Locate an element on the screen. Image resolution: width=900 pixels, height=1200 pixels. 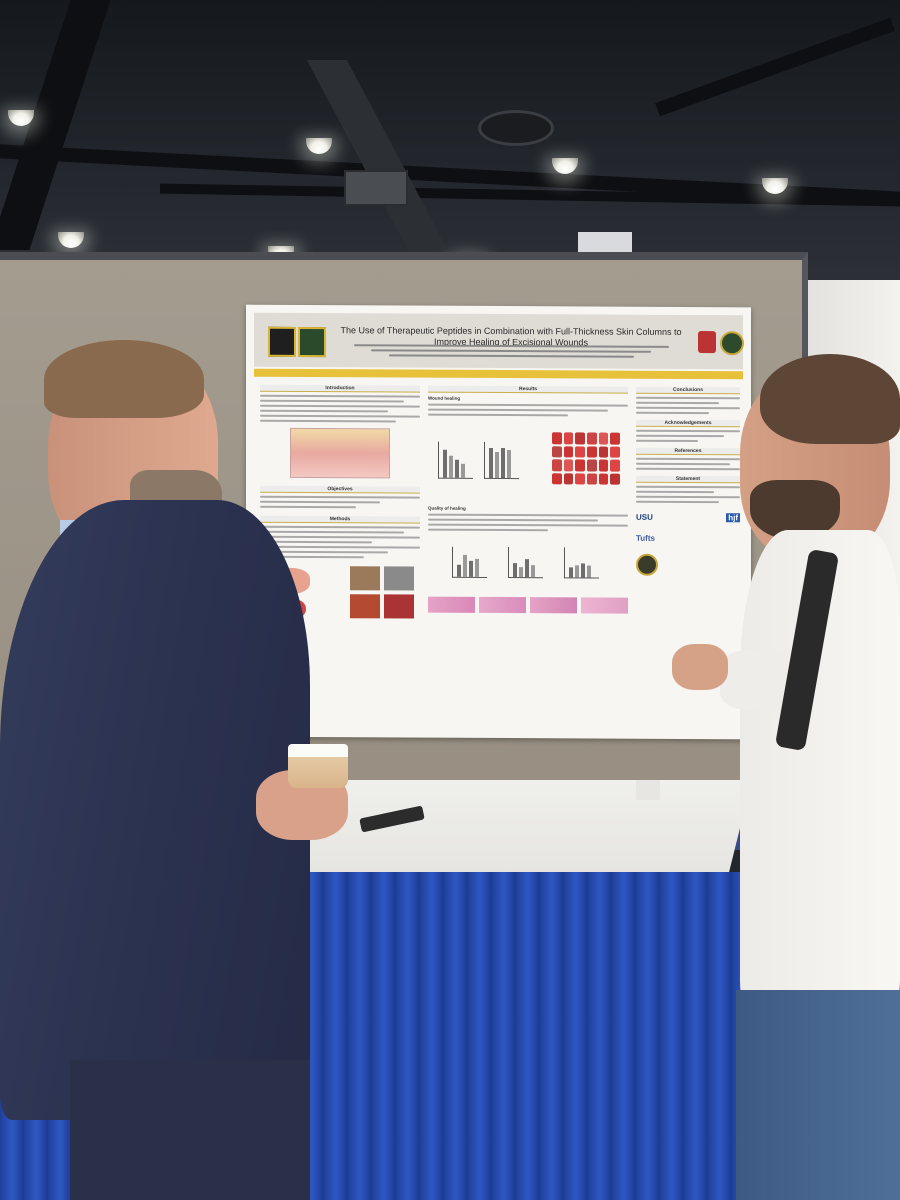
poster-column-middle: Results Wound healing Quality of healing is located at coordinates (528, 556).